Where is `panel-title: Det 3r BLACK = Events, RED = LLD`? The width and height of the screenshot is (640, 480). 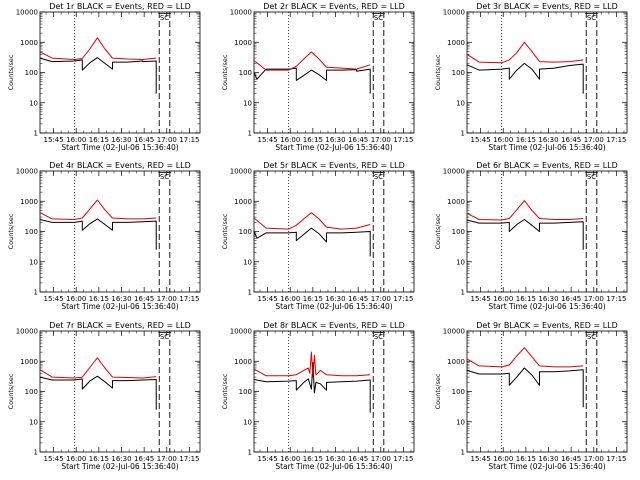 panel-title: Det 3r BLACK = Events, RED = LLD is located at coordinates (547, 6).